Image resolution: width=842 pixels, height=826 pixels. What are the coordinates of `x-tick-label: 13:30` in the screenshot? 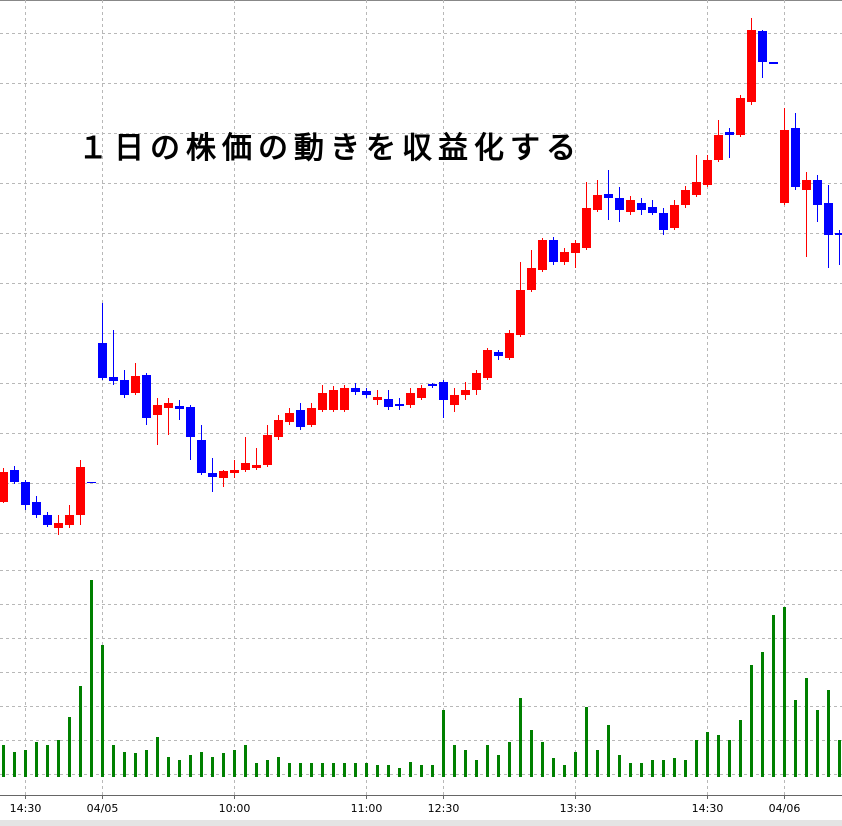 It's located at (576, 808).